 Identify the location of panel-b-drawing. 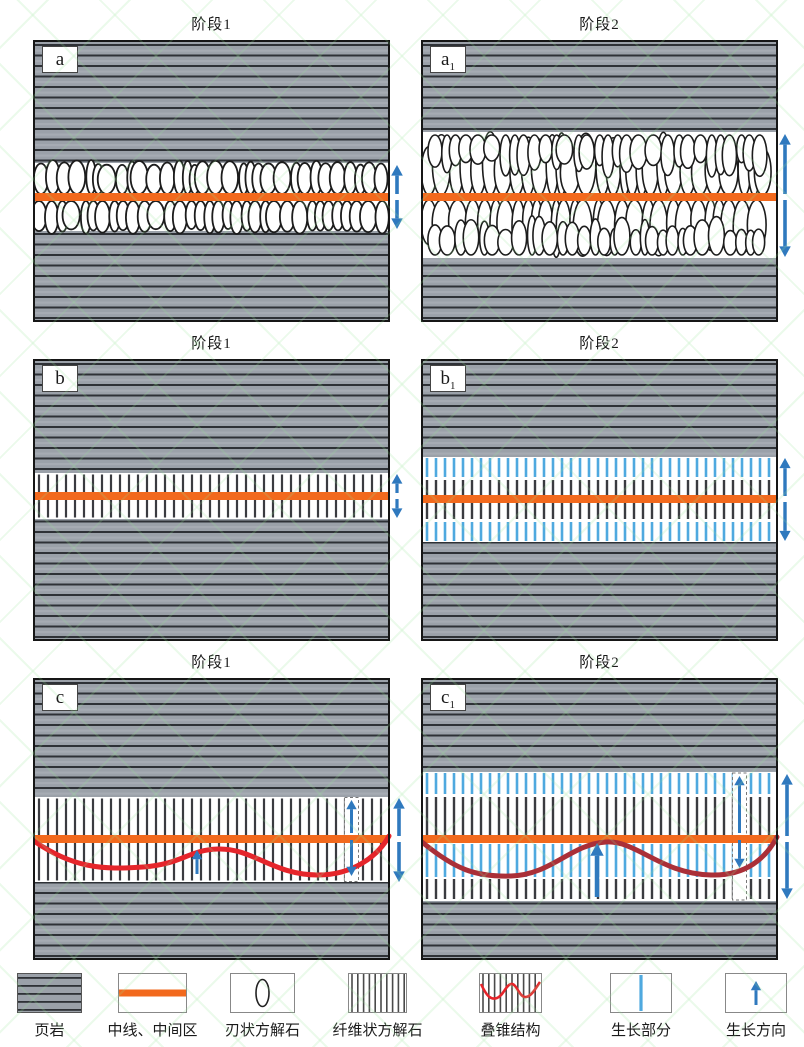
(218, 500).